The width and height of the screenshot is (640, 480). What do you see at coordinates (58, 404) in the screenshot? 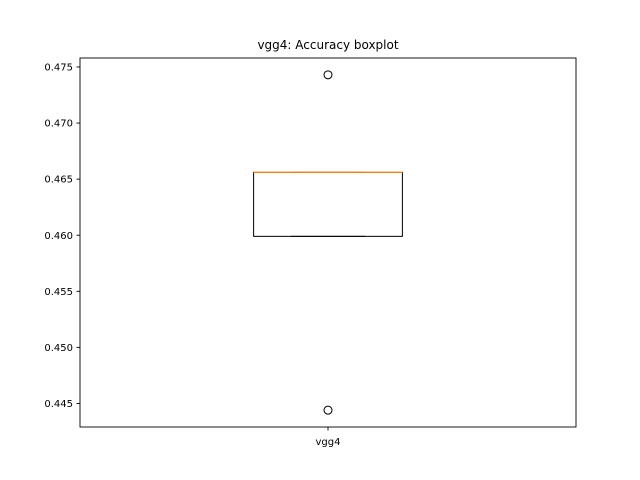
I see `y-tick-label: 0.445` at bounding box center [58, 404].